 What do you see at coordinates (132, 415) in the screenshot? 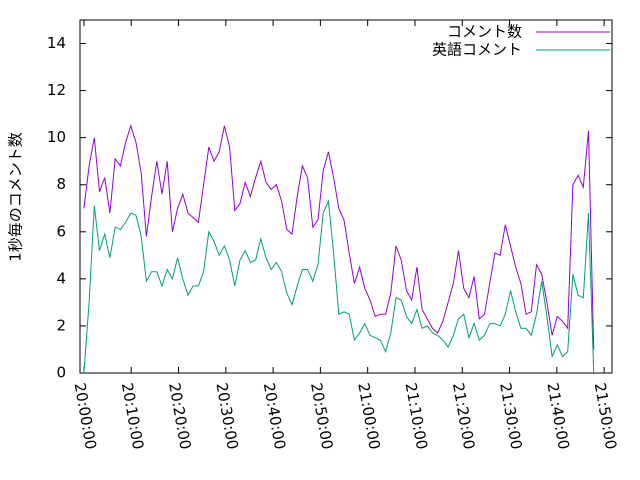
I see `x-tick-label: 20:10:00` at bounding box center [132, 415].